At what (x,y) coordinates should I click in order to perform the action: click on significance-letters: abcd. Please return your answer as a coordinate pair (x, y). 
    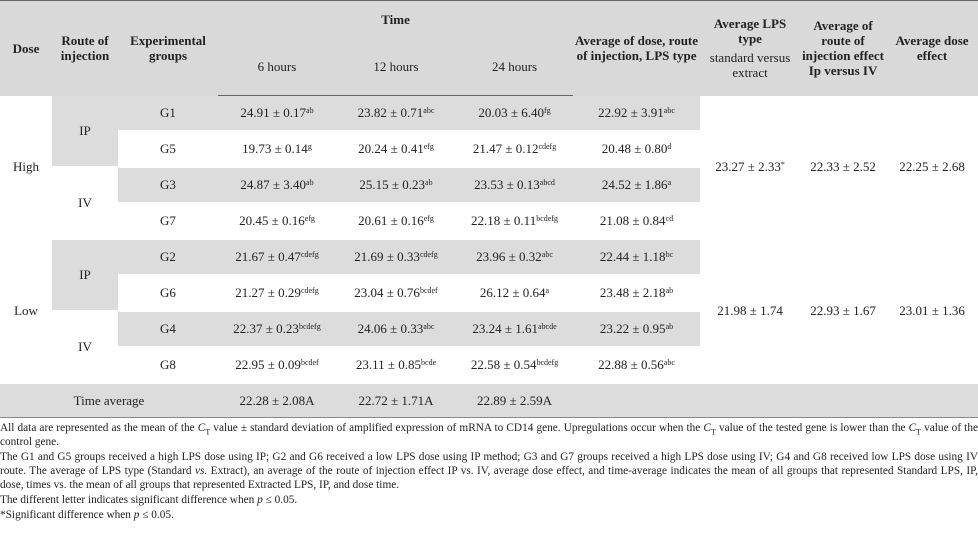
    Looking at the image, I should click on (547, 182).